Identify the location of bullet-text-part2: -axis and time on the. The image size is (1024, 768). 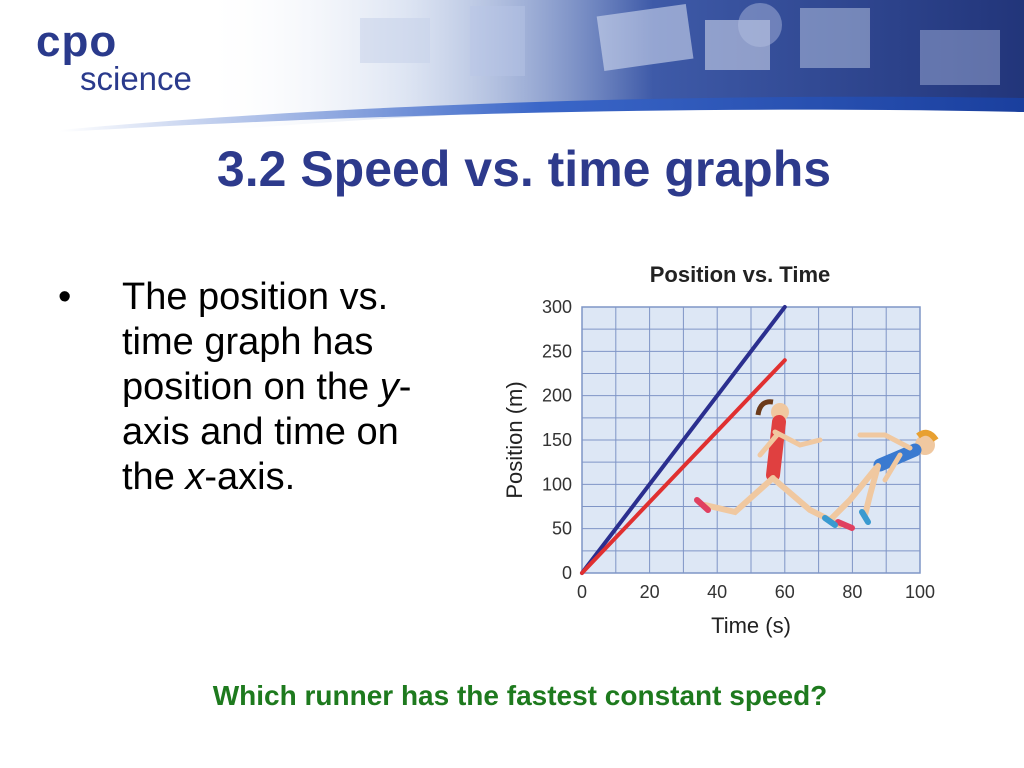
(267, 432).